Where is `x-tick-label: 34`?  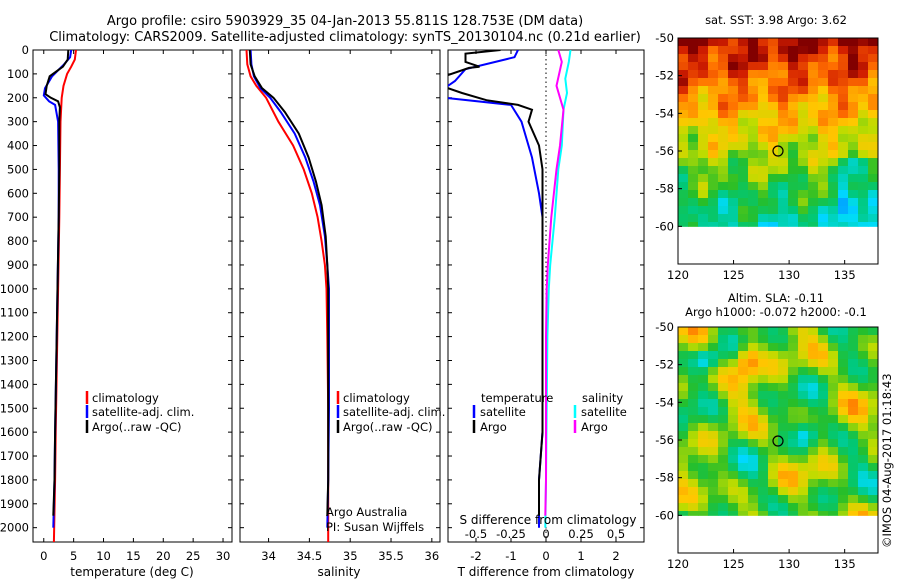 x-tick-label: 34 is located at coordinates (268, 556).